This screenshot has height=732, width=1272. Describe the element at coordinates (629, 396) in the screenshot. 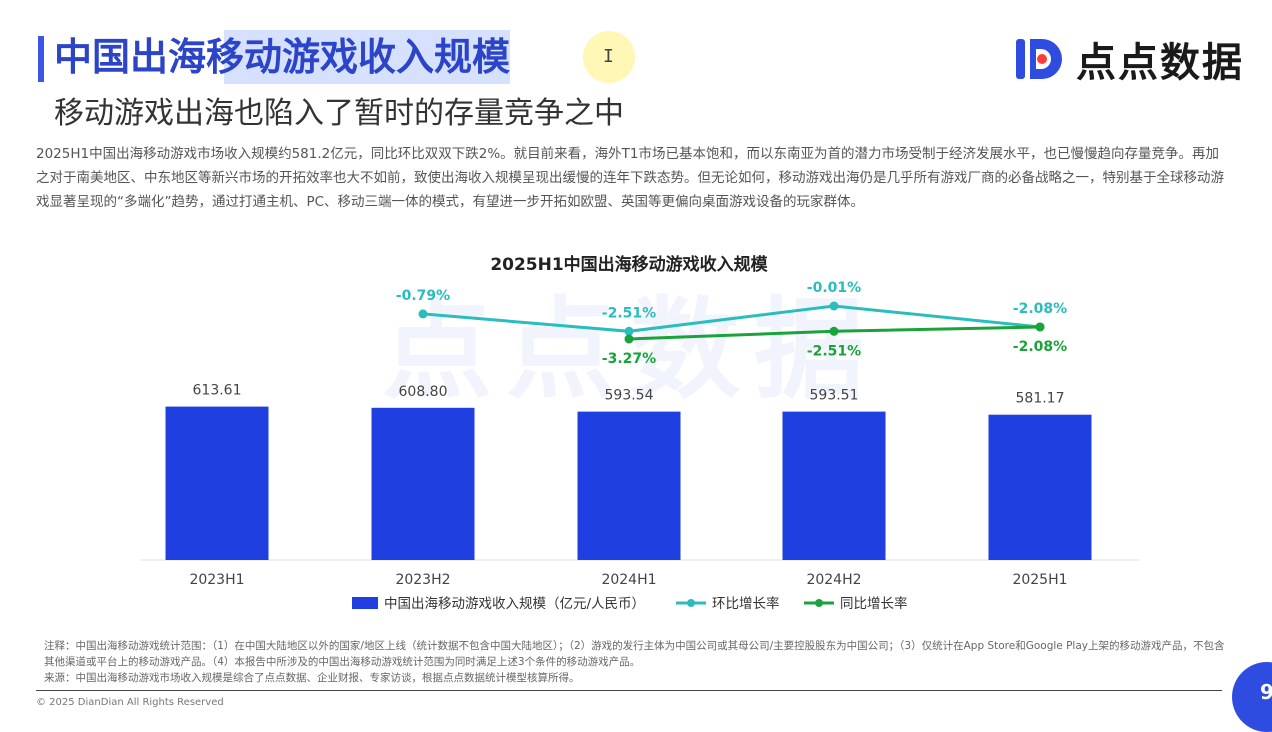

I see `bar-label-2024H1: 593.54` at that location.